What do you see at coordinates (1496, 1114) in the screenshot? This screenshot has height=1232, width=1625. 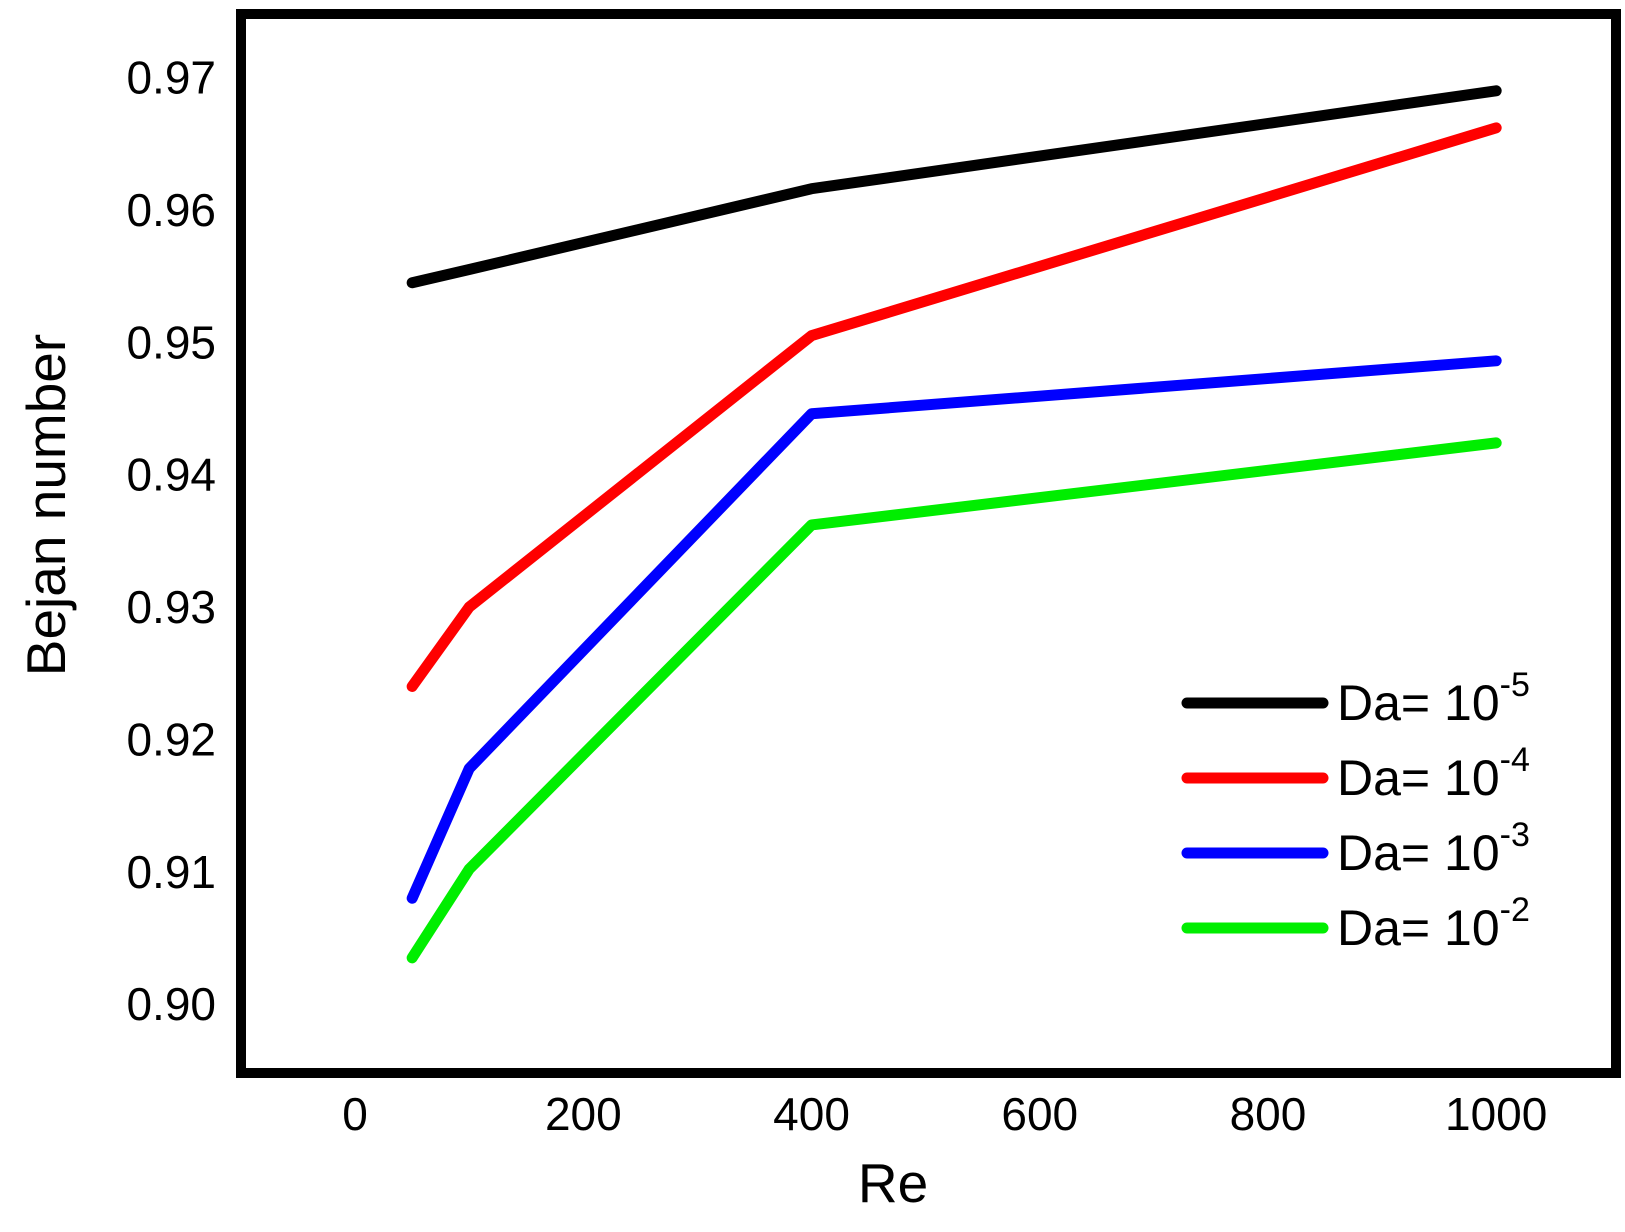 I see `x-tick-label-1000: 1000` at bounding box center [1496, 1114].